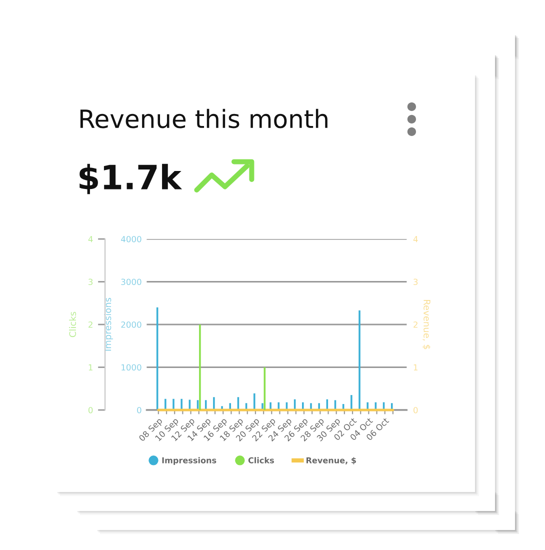  What do you see at coordinates (416, 324) in the screenshot?
I see `y2-tick-label: 2` at bounding box center [416, 324].